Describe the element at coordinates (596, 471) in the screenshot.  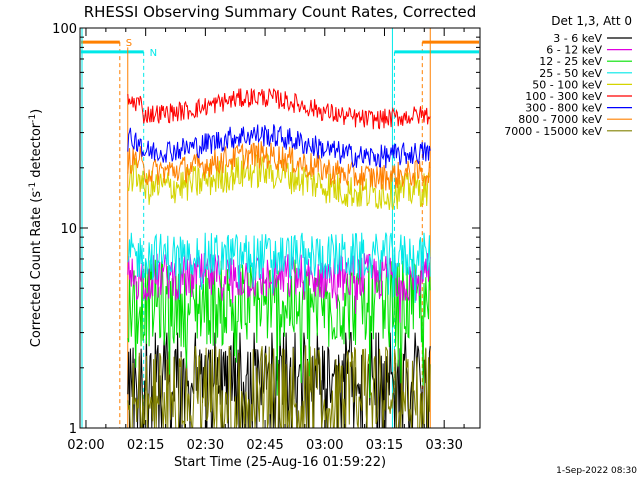
I see `footer-timestamp: 1-Sep-2022 08:30` at that location.